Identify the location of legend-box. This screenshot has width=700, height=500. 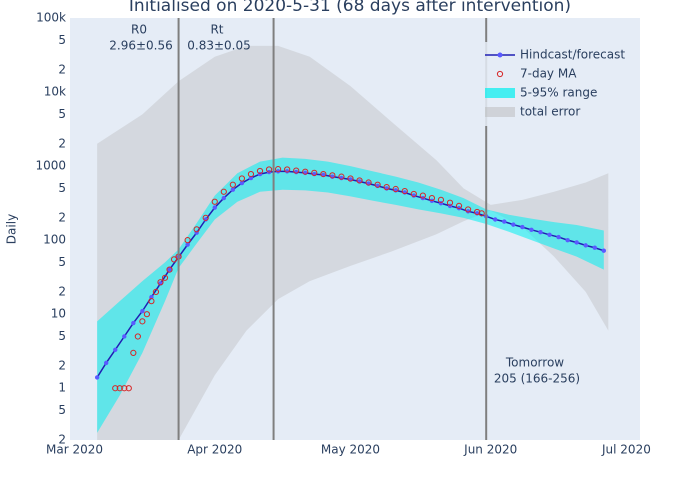
(555, 84).